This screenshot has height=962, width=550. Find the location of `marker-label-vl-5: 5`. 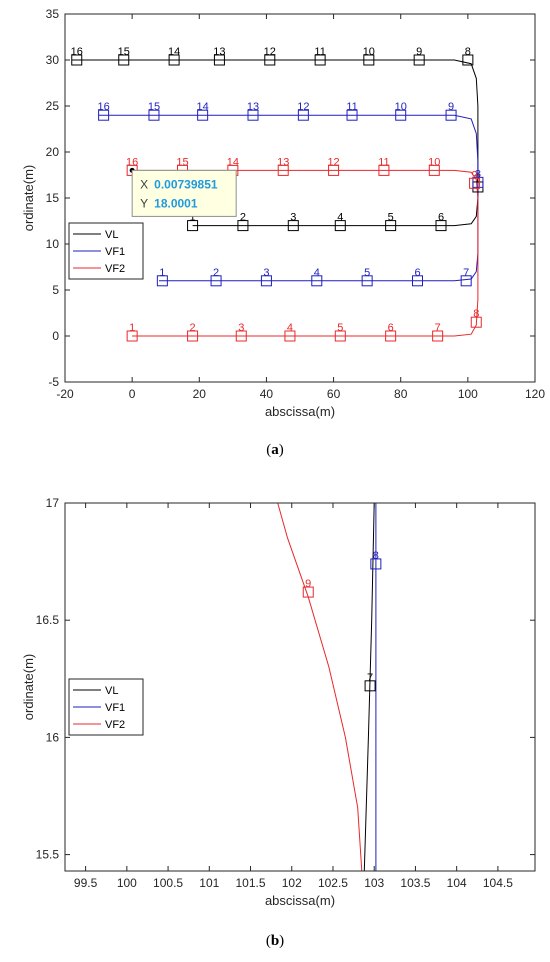

marker-label-vl-5: 5 is located at coordinates (391, 218).